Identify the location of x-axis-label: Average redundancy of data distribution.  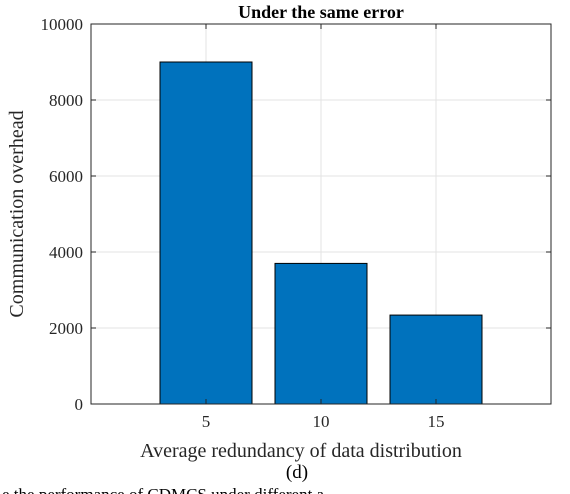
(301, 451).